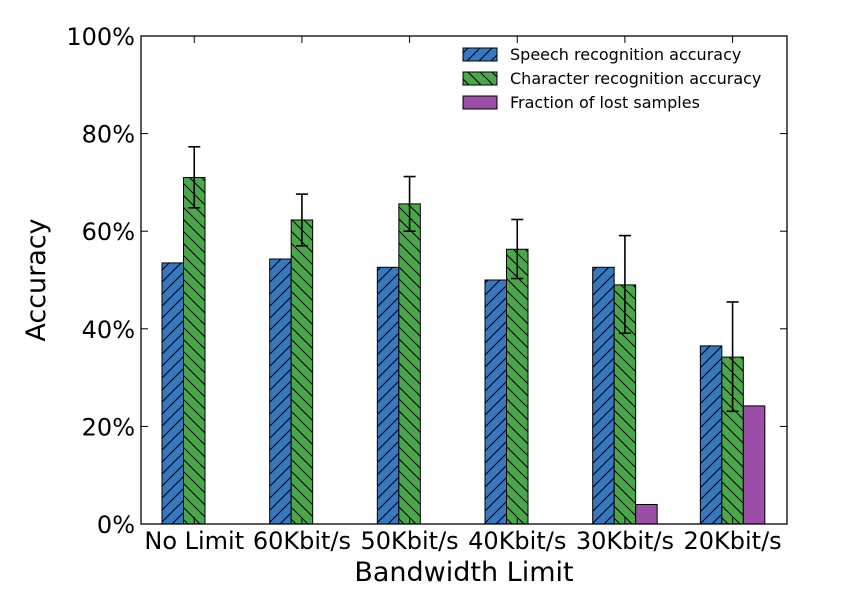 This screenshot has width=855, height=613. What do you see at coordinates (480, 78) in the screenshot?
I see `legend-swatch-character-recognition-accuracy` at bounding box center [480, 78].